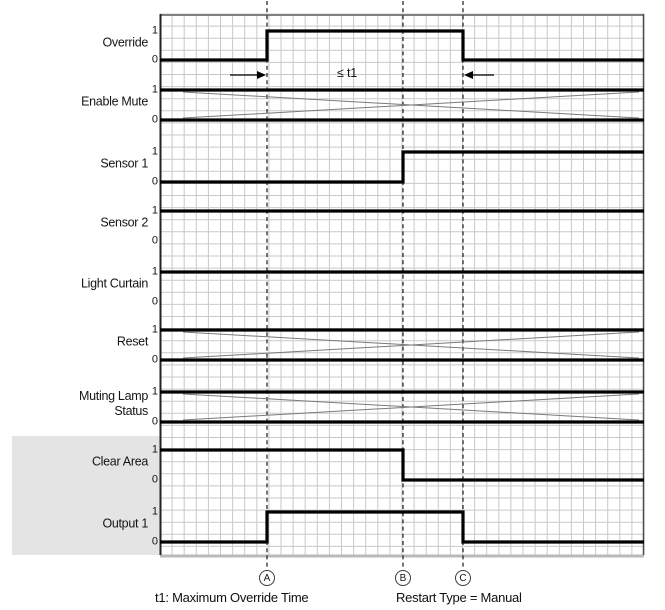 This screenshot has height=610, width=665. What do you see at coordinates (347, 73) in the screenshot?
I see `max-override-time-annotation: ≤ t1` at bounding box center [347, 73].